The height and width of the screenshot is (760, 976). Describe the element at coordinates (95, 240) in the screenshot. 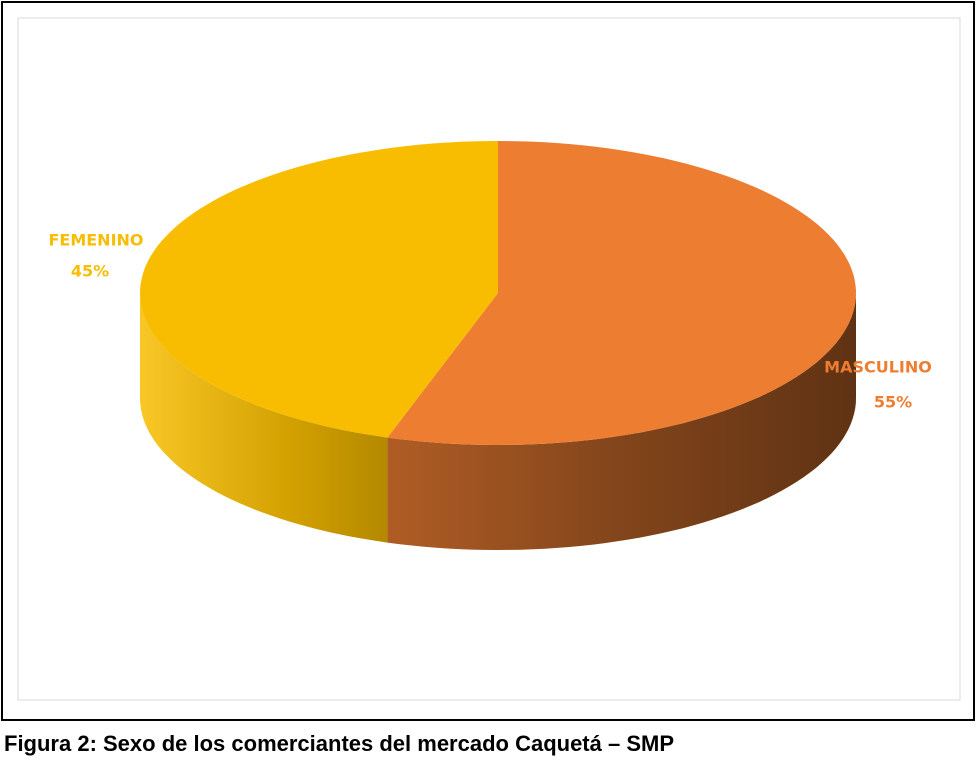

I see `category-label: FEMENINO` at that location.